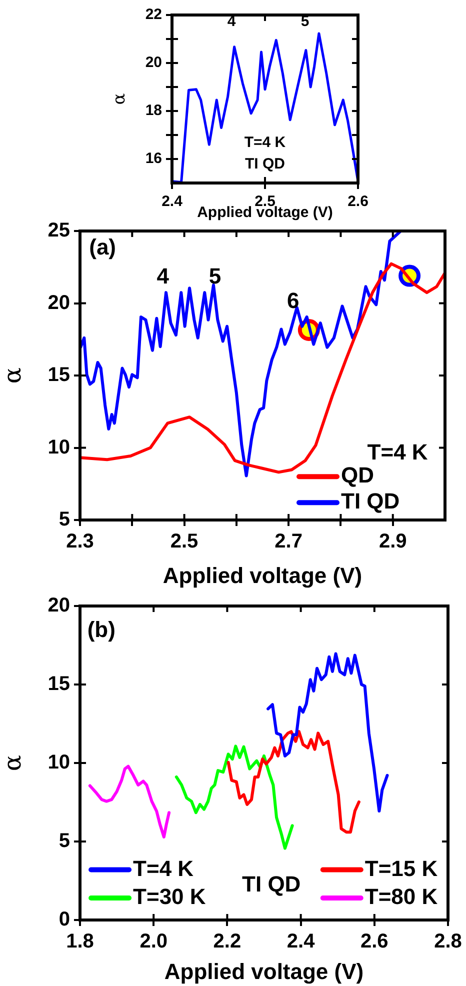 This screenshot has width=466, height=986. Describe the element at coordinates (80, 541) in the screenshot. I see `x-tick-label: 2.3` at that location.